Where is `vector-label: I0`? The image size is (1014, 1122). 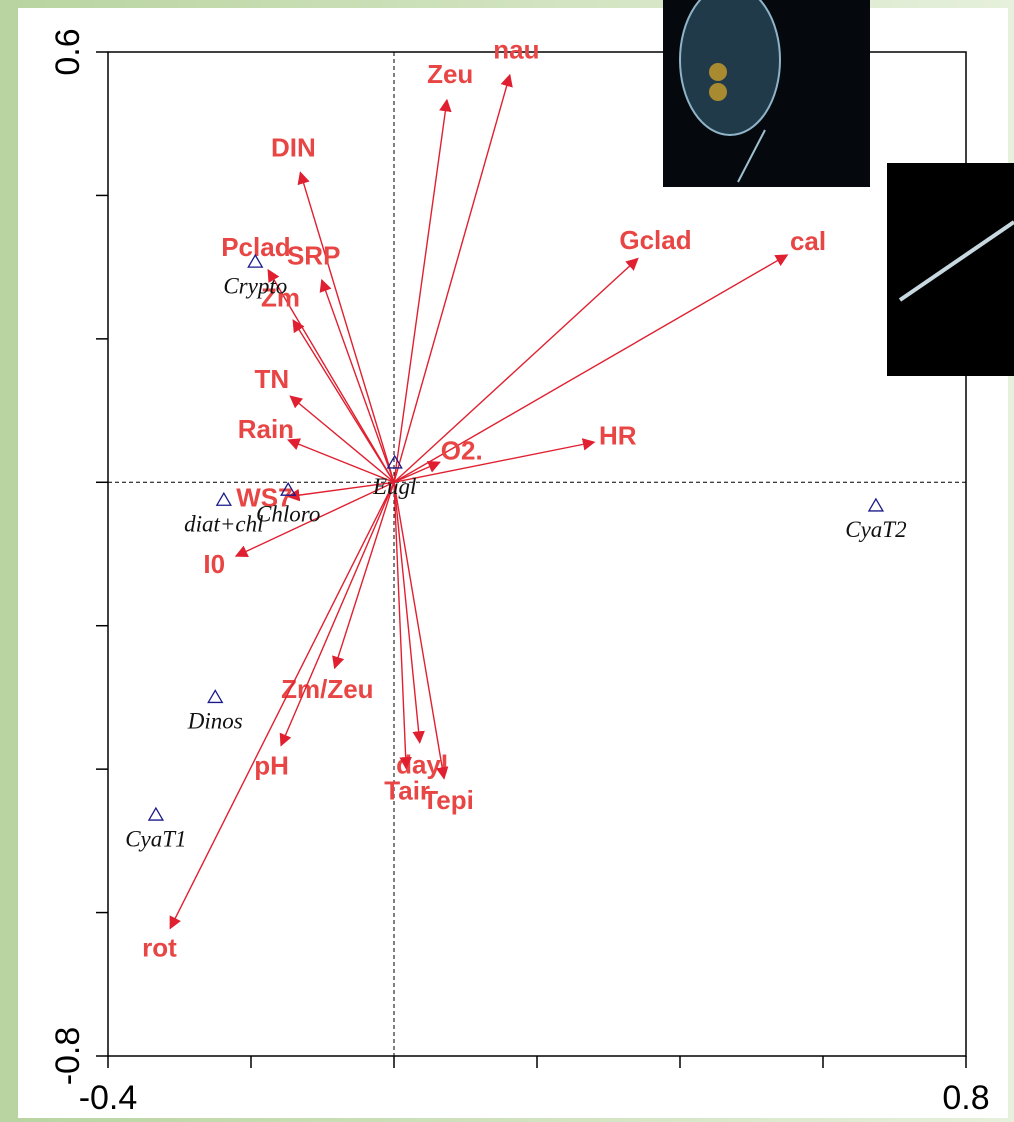
vector-label: I0 is located at coordinates (214, 564).